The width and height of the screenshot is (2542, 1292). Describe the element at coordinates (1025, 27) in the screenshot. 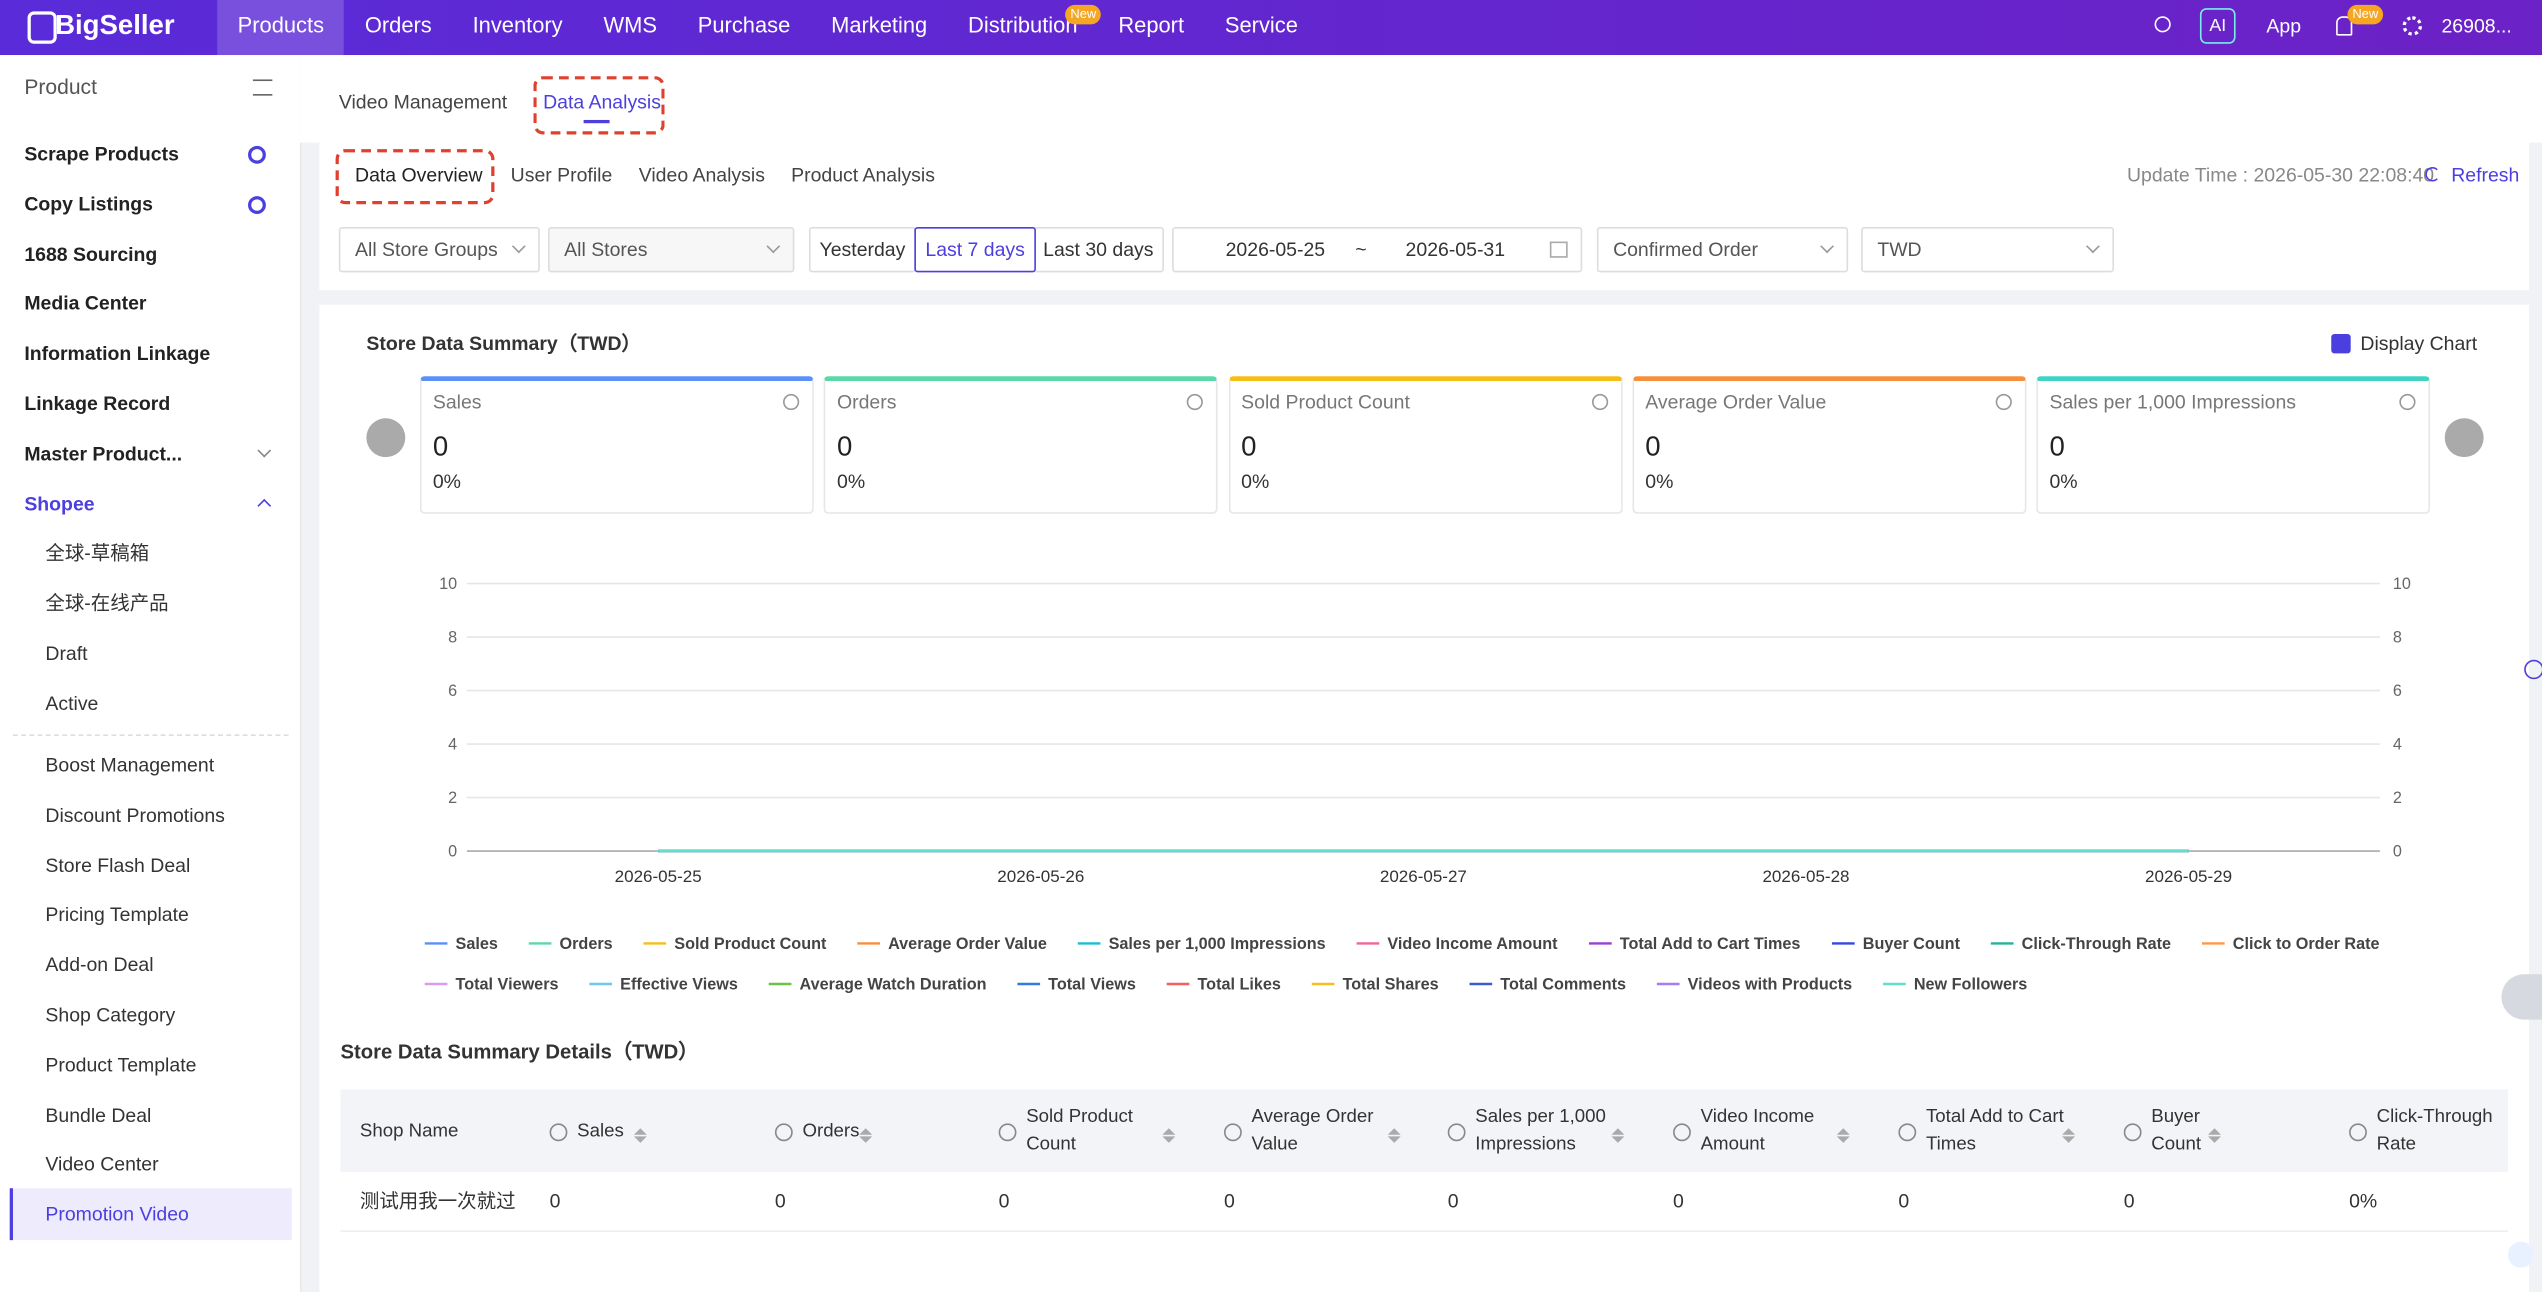

I see `nav-item: Distribution New` at that location.